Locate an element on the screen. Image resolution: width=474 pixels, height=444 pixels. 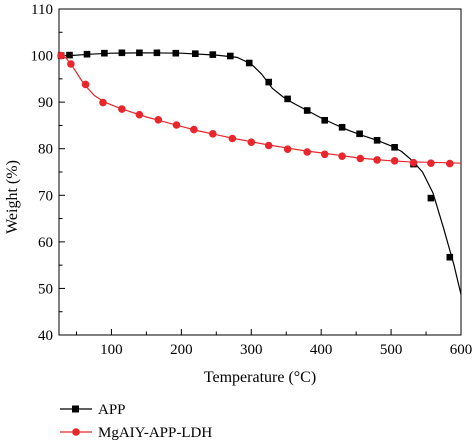
y-tick-label: 110 is located at coordinates (42, 10).